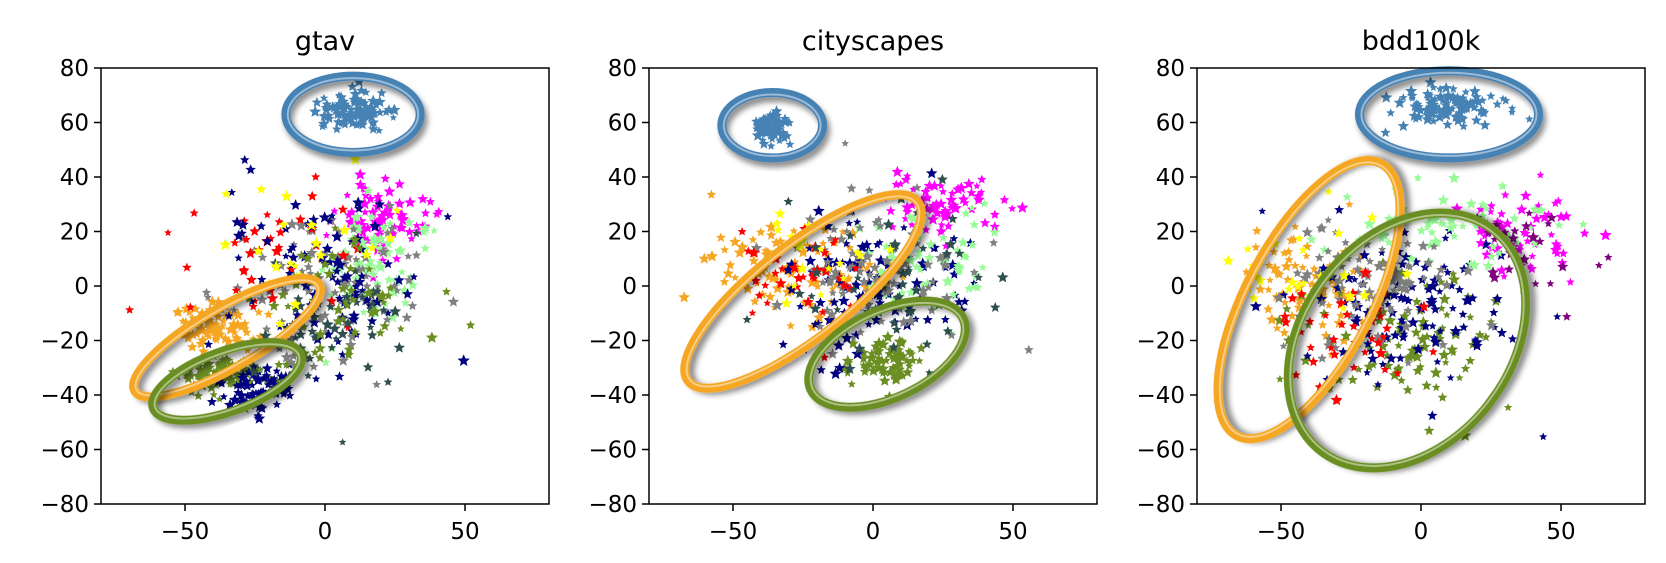  I want to click on chart-title: bdd100k, so click(1421, 41).